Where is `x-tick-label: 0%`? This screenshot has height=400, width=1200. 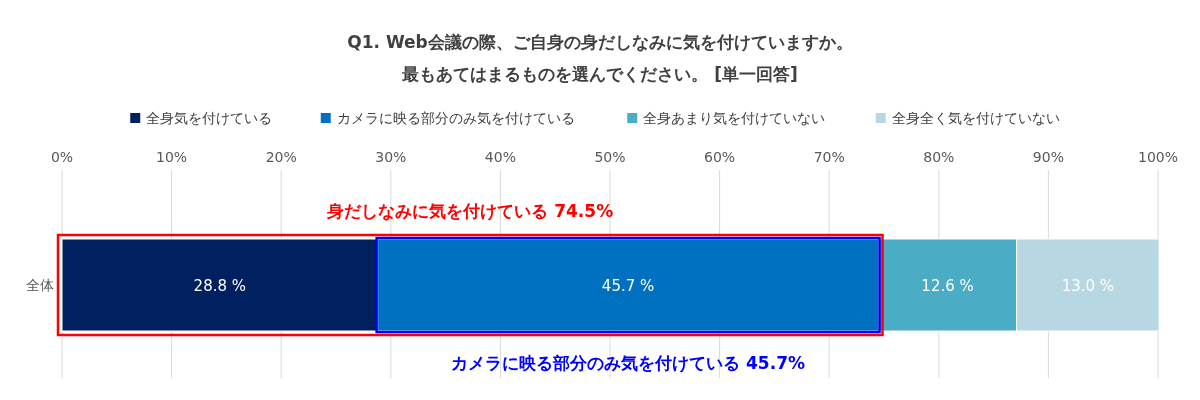 x-tick-label: 0% is located at coordinates (62, 157).